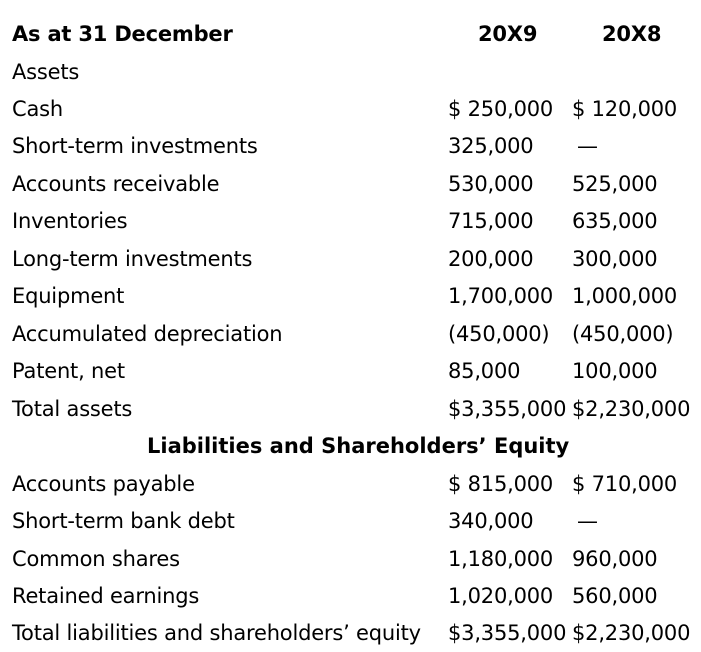 This screenshot has height=652, width=701. What do you see at coordinates (491, 184) in the screenshot?
I see `value-20x9: 530,000` at bounding box center [491, 184].